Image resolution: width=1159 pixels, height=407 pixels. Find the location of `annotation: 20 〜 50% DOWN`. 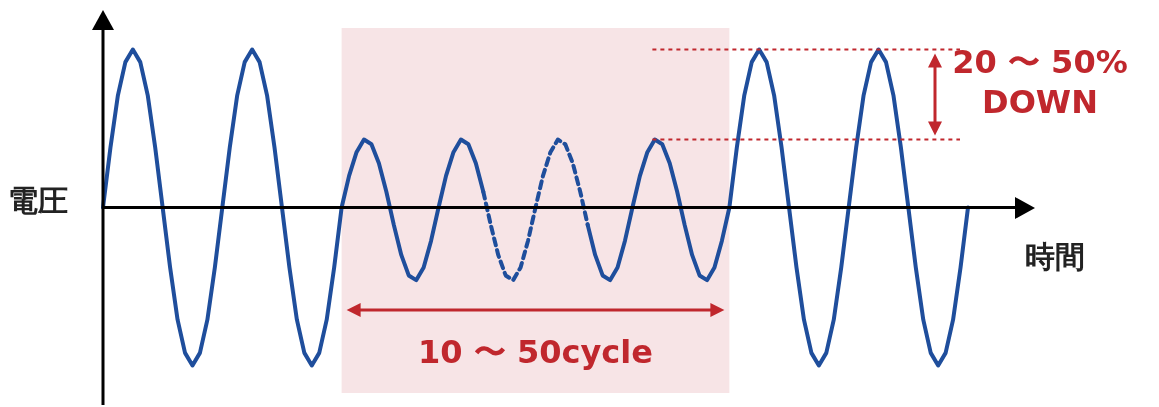

annotation: 20 〜 50% DOWN is located at coordinates (1040, 82).